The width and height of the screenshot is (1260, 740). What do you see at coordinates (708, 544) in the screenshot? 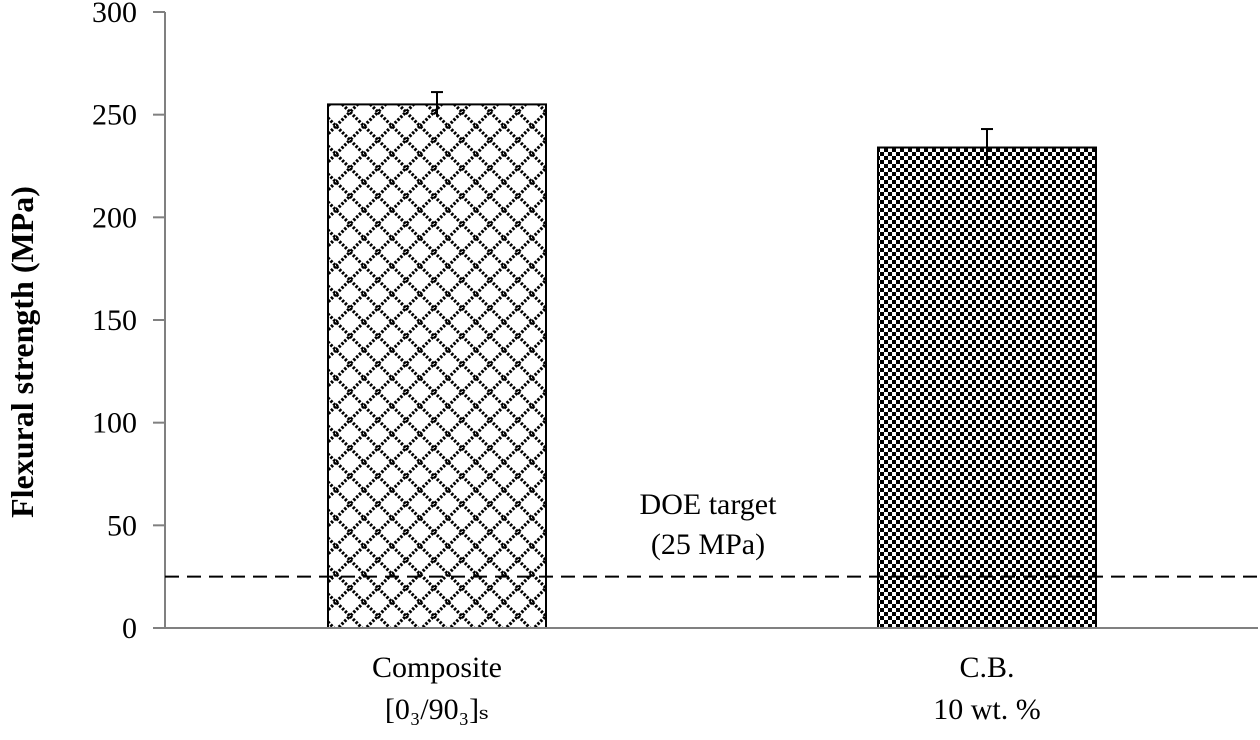
I see `doe-target-label: (25 MPa)` at bounding box center [708, 544].